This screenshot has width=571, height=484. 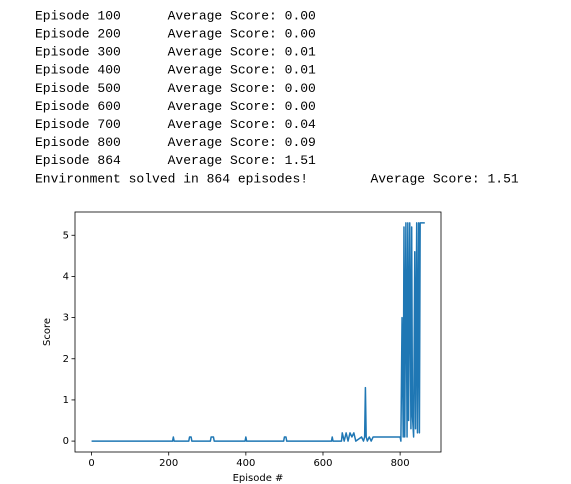 I want to click on y-tick-label: 5, so click(x=66, y=235).